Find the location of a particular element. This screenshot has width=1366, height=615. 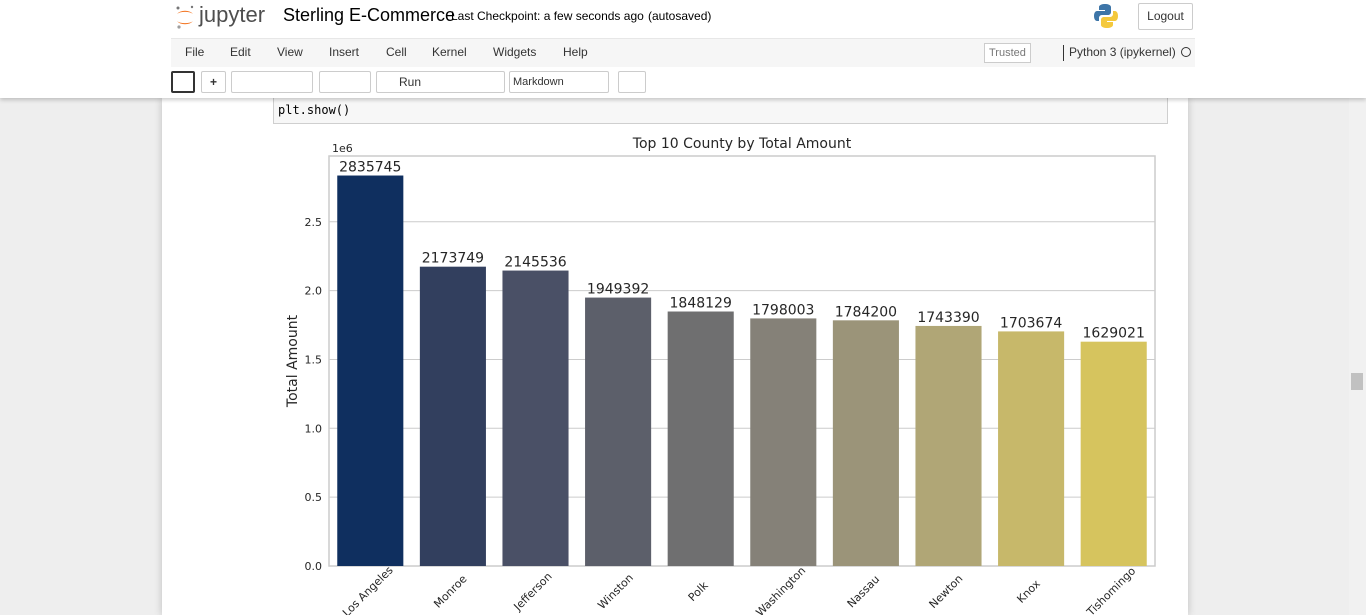

kernel-name: Python 3 (ipykernel) is located at coordinates (1119, 53).